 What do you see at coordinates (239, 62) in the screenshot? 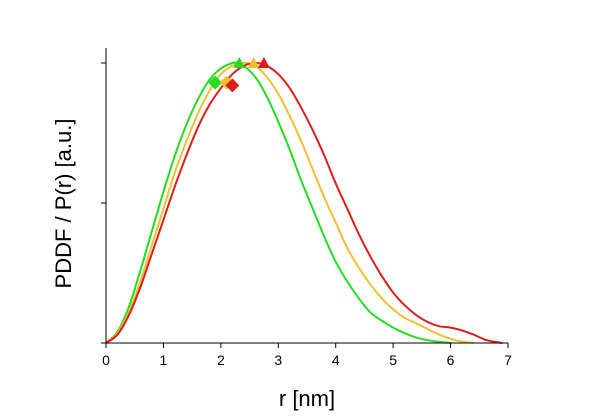
I see `peak-triangle-marker-green` at bounding box center [239, 62].